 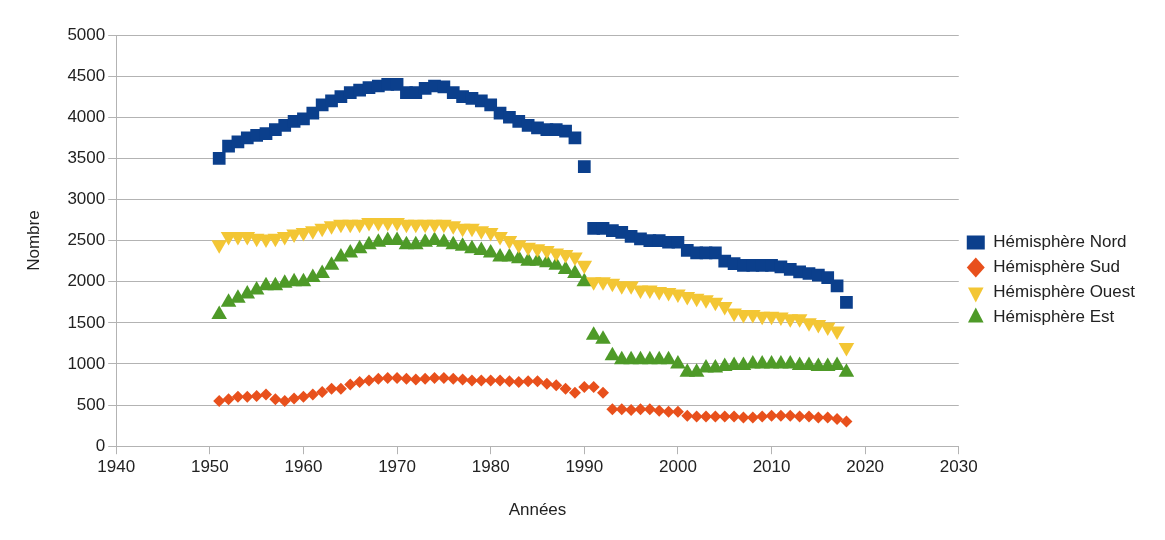 What do you see at coordinates (678, 467) in the screenshot?
I see `x-tick-label: 2000` at bounding box center [678, 467].